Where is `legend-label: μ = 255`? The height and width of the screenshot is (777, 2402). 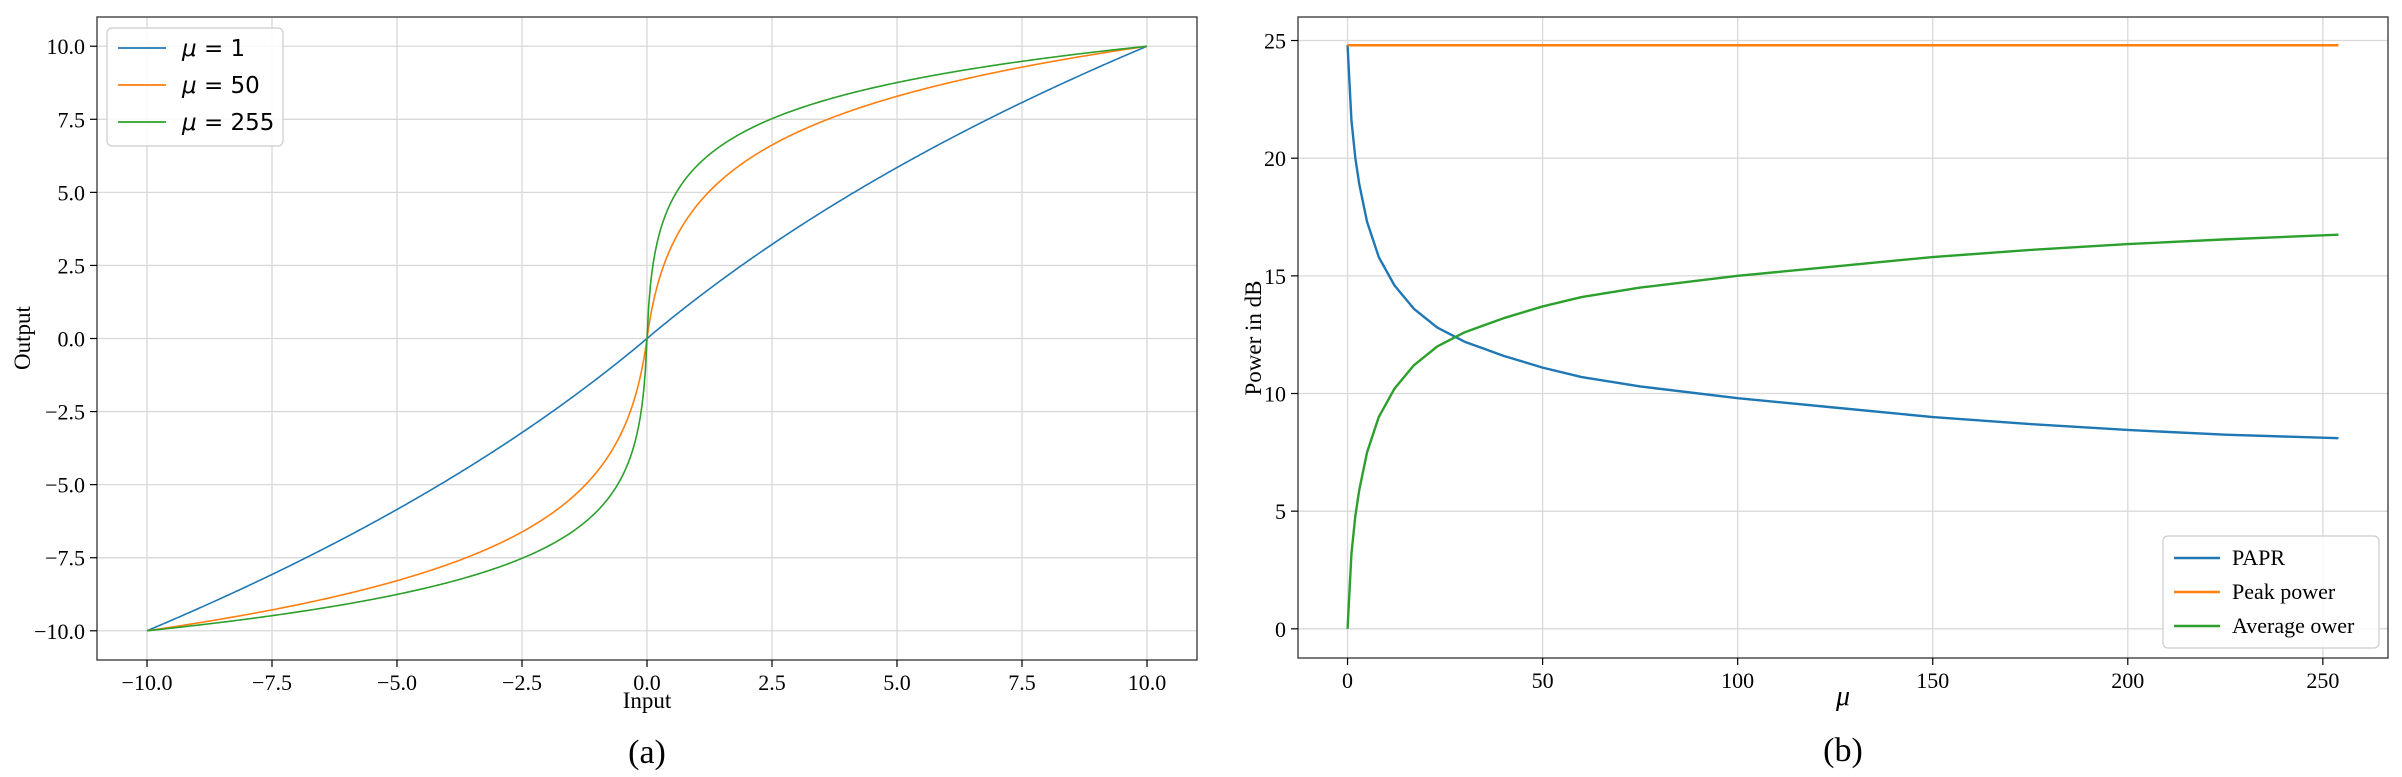
legend-label: μ = 255 is located at coordinates (227, 123).